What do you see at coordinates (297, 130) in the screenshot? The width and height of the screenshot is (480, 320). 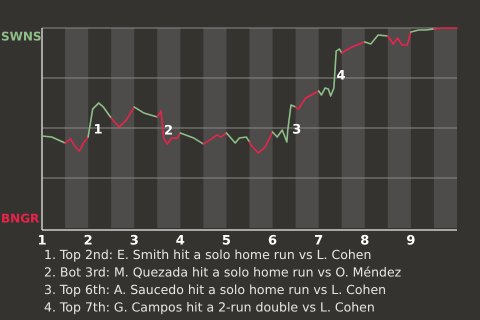 I see `annotation: 3` at bounding box center [297, 130].